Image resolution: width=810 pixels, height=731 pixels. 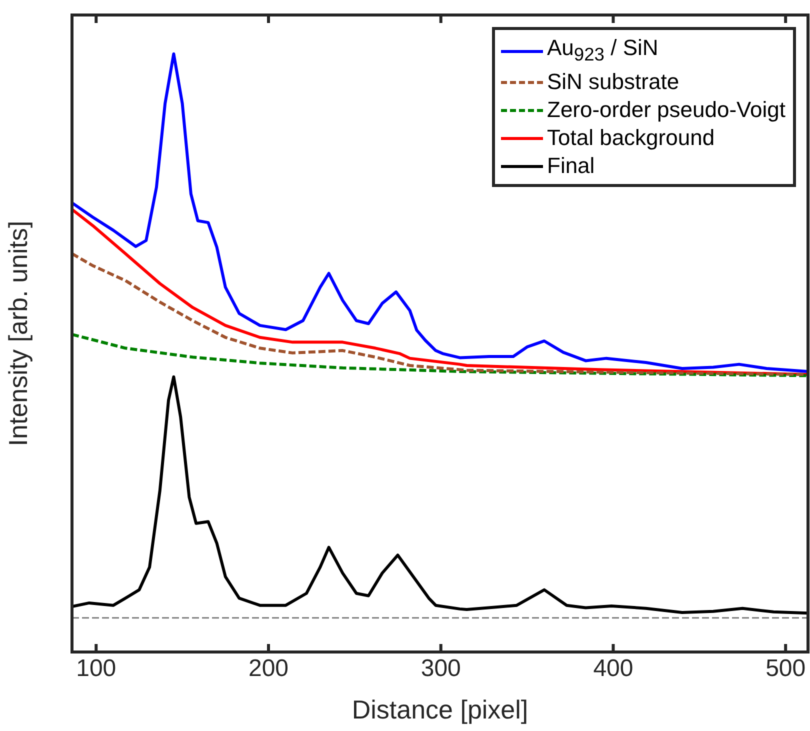 I want to click on y-axis-title: Intensity [arb. units], so click(x=17, y=333).